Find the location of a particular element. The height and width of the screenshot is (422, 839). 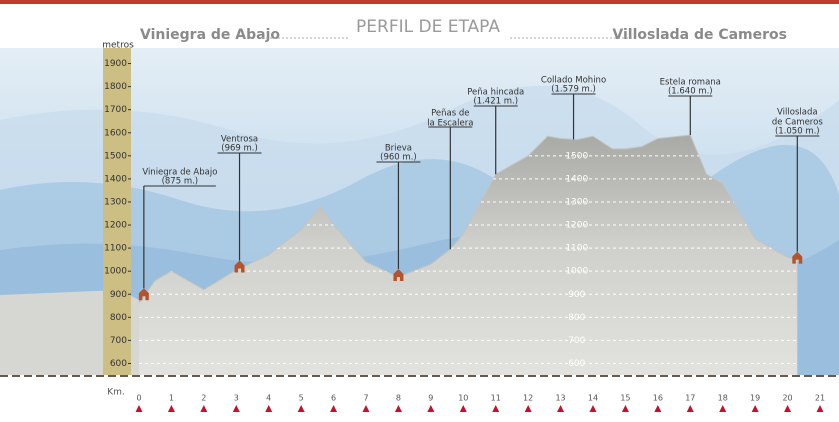

x-tick-label: 15 is located at coordinates (625, 398).